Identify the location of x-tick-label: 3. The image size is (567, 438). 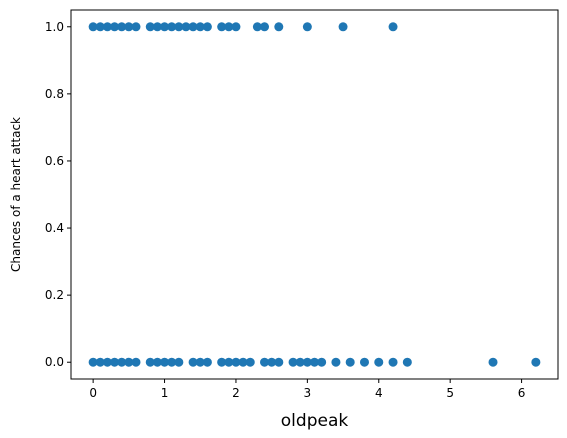
(308, 393).